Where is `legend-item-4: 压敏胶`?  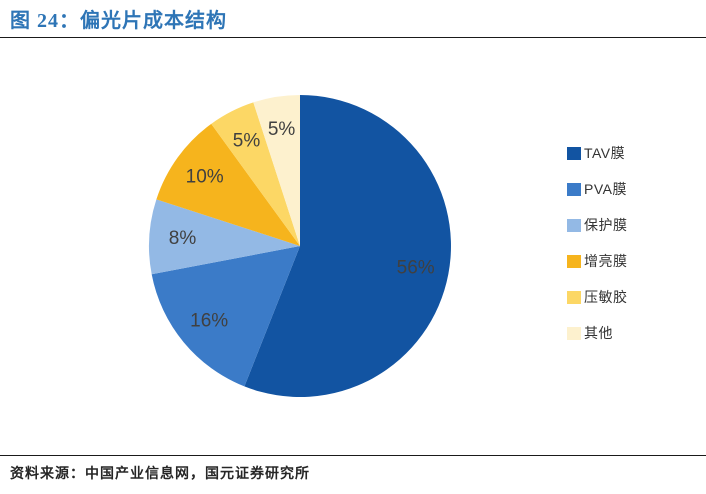
legend-item-4: 压敏胶 is located at coordinates (597, 297).